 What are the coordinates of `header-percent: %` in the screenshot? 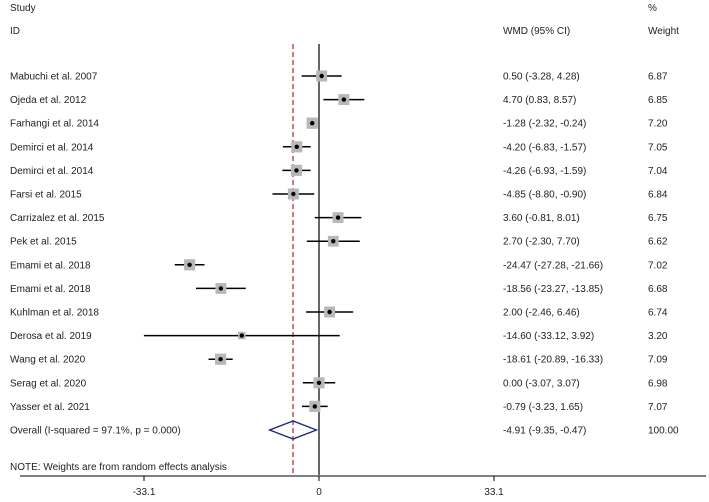 It's located at (652, 8).